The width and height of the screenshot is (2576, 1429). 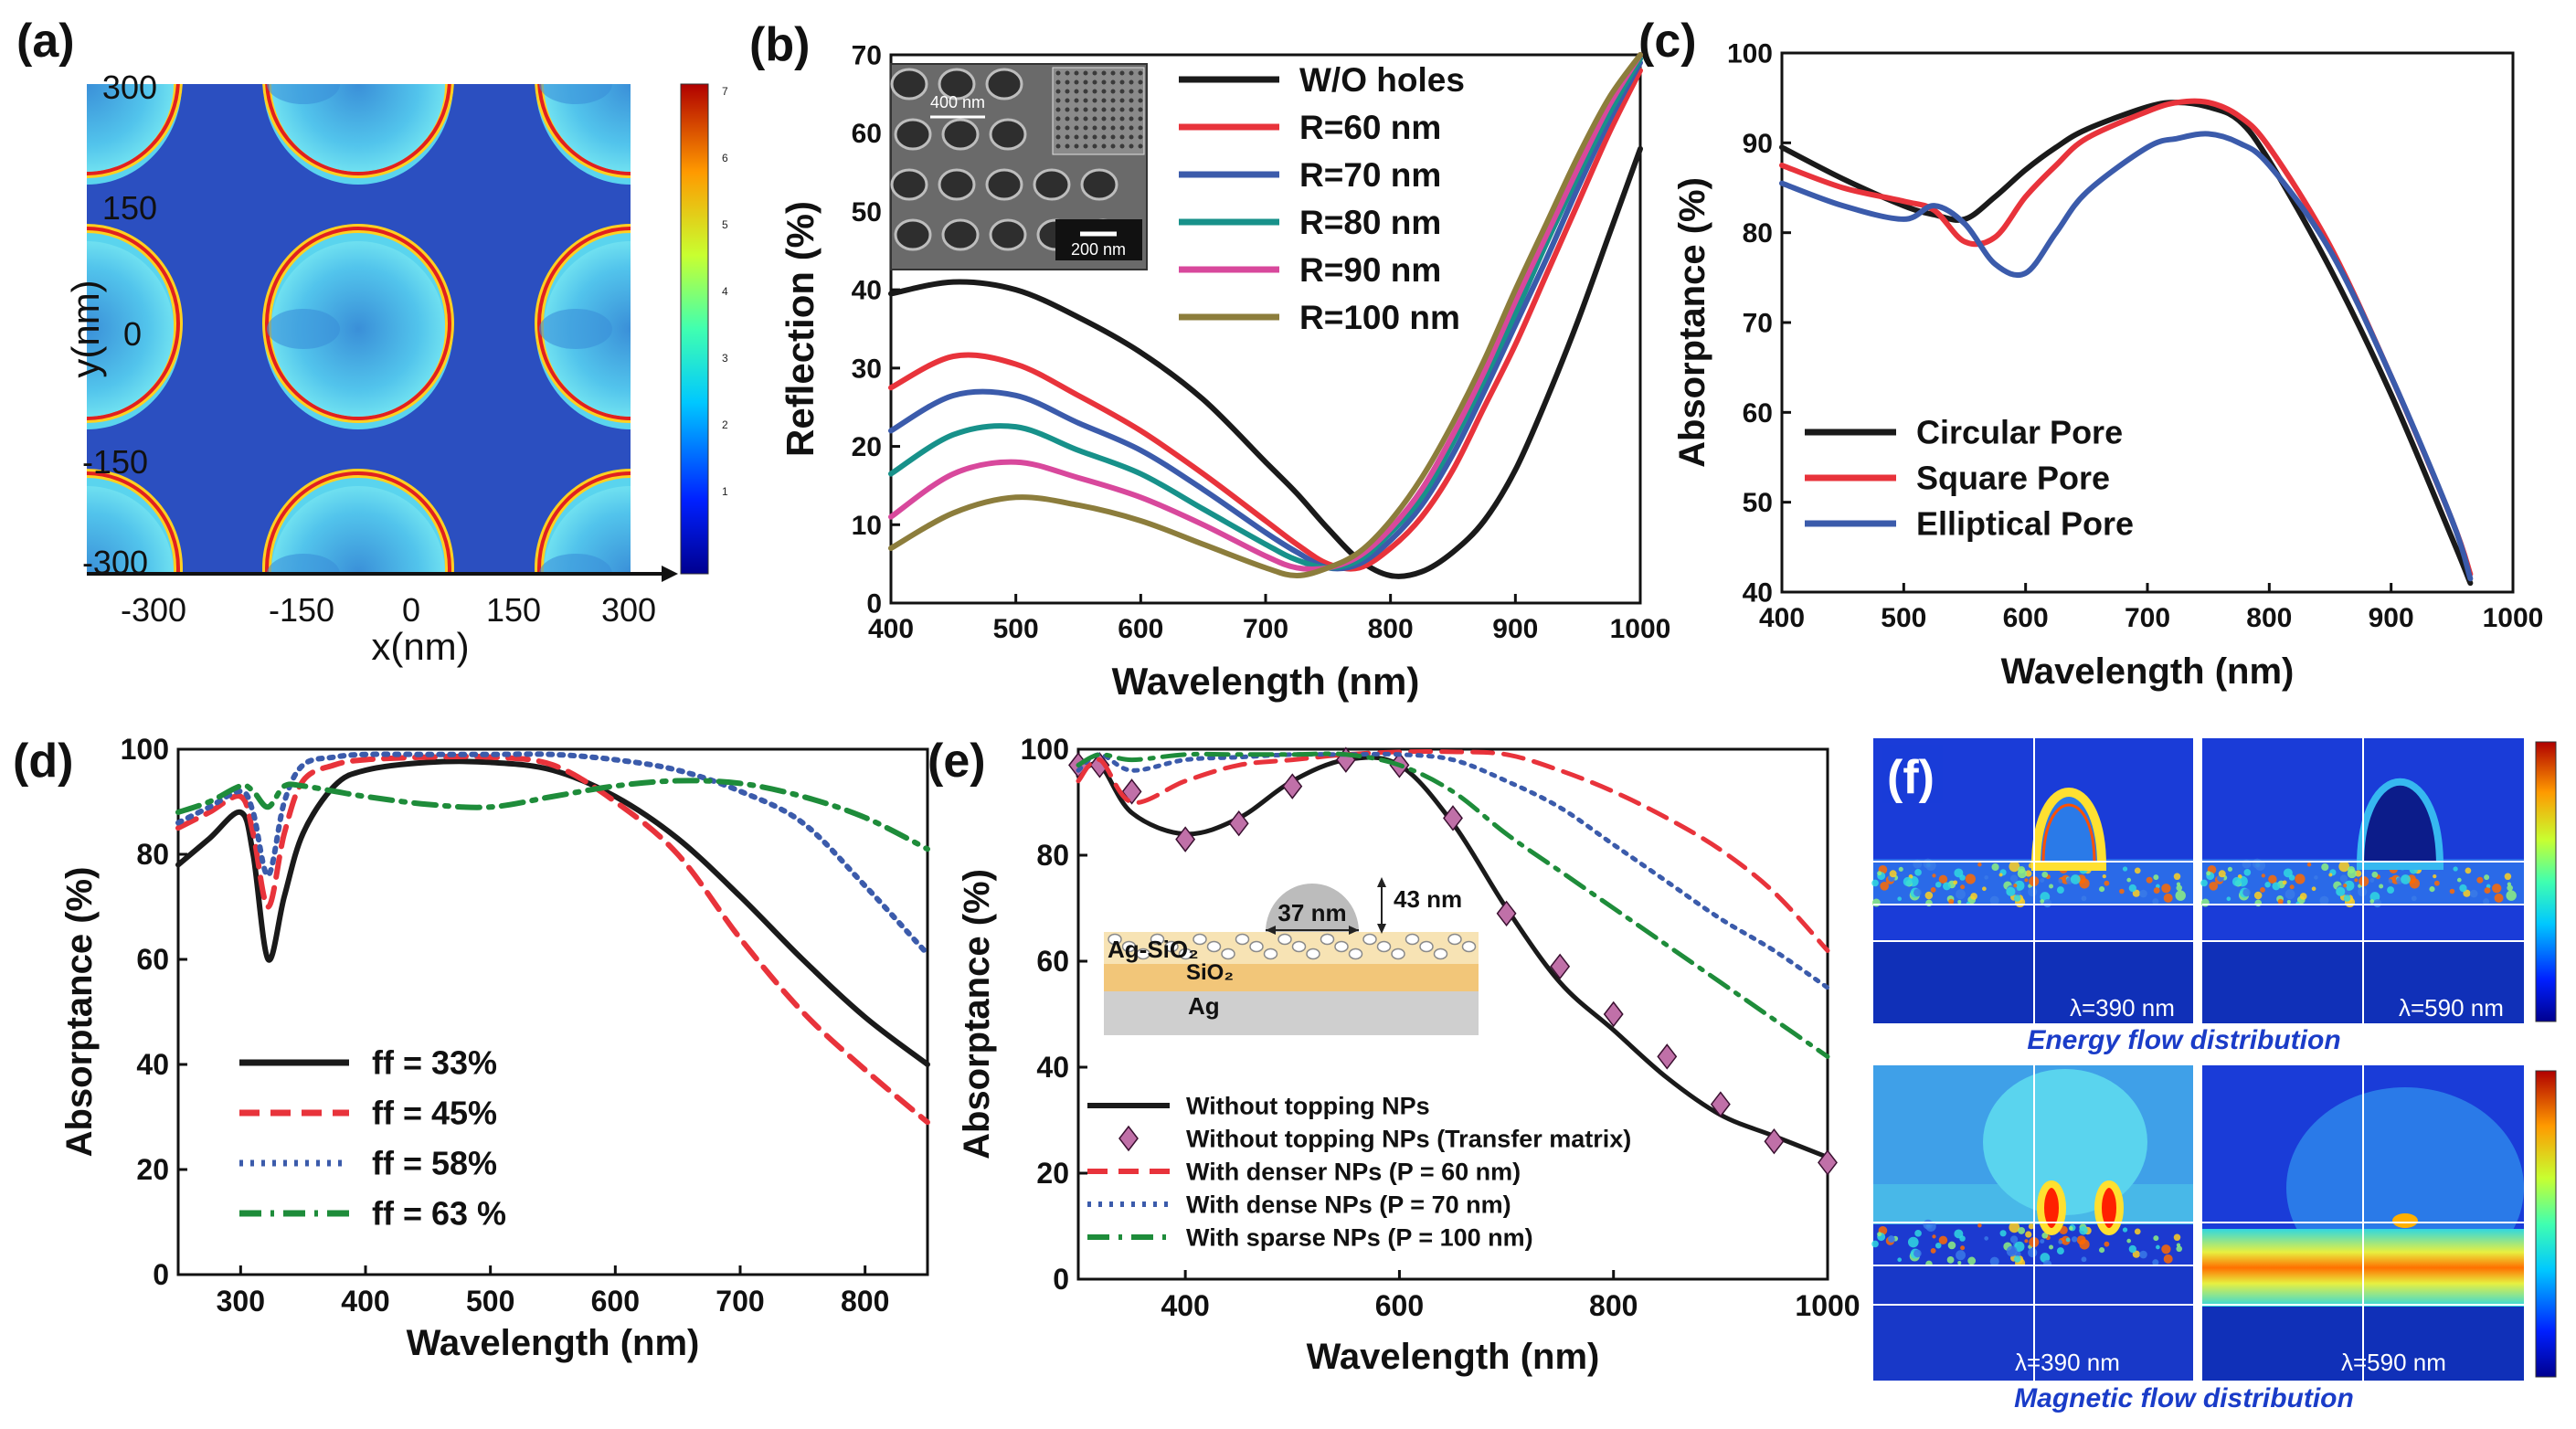 I want to click on magnetic-map-590: λ=590 nm, so click(x=2363, y=1223).